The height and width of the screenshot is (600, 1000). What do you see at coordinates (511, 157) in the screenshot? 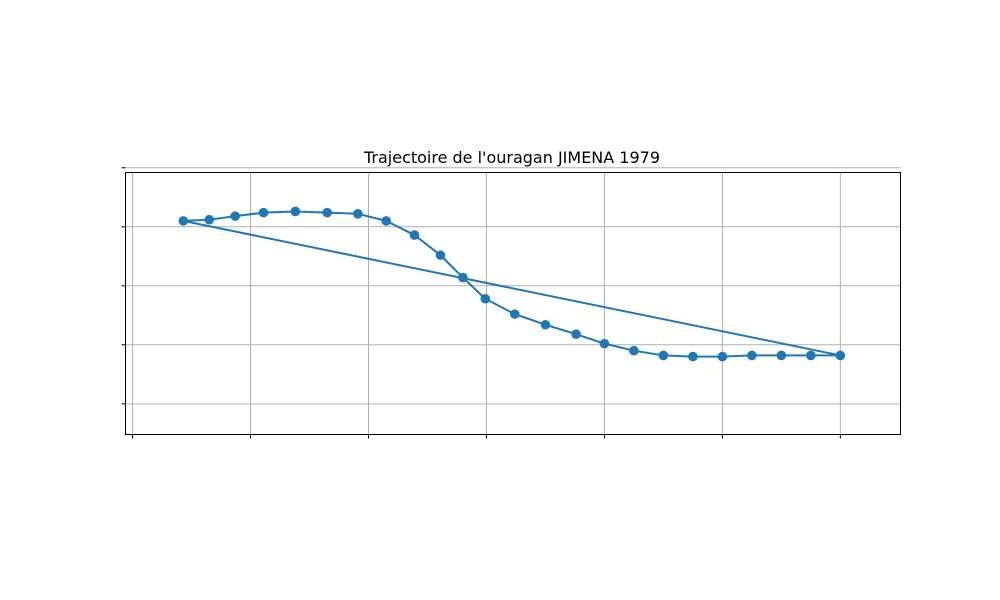
I see `chart-title: Trajectoire de l'ouragan JIMENA 1979` at bounding box center [511, 157].